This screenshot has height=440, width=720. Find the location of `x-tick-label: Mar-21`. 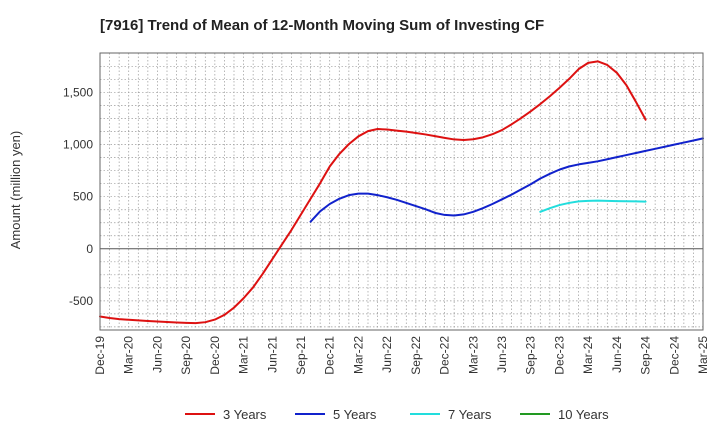

x-tick-label: Mar-21 is located at coordinates (244, 355).